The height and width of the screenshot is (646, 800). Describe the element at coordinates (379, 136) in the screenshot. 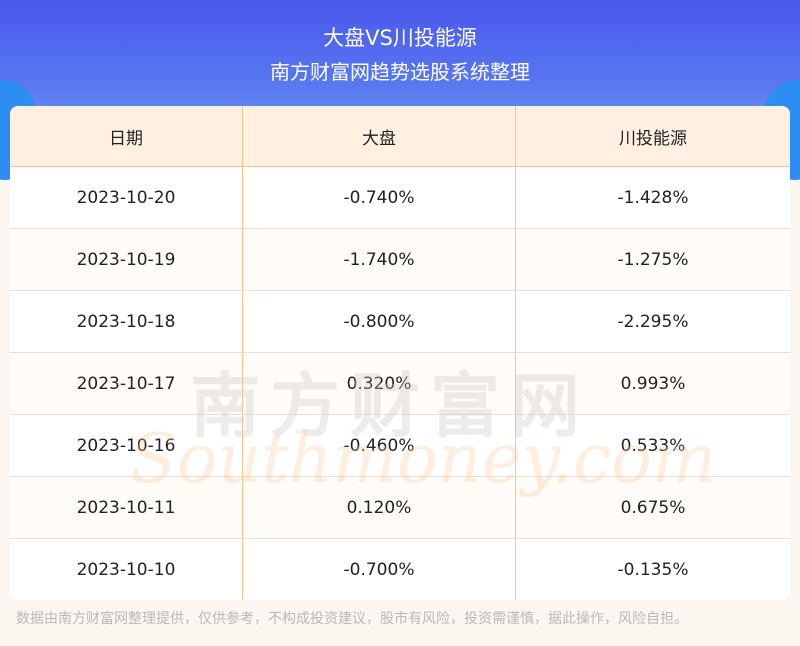

I see `column-header-market: 大盘` at that location.